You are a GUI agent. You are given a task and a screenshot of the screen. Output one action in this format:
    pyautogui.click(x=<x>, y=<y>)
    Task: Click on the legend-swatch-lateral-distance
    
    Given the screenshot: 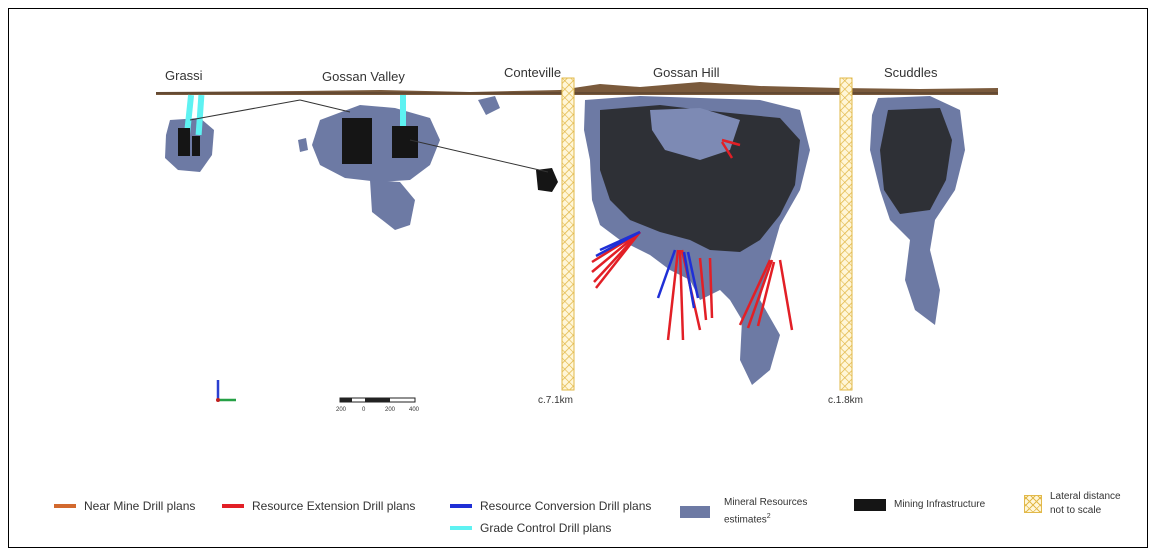 What is the action you would take?
    pyautogui.click(x=1033, y=504)
    